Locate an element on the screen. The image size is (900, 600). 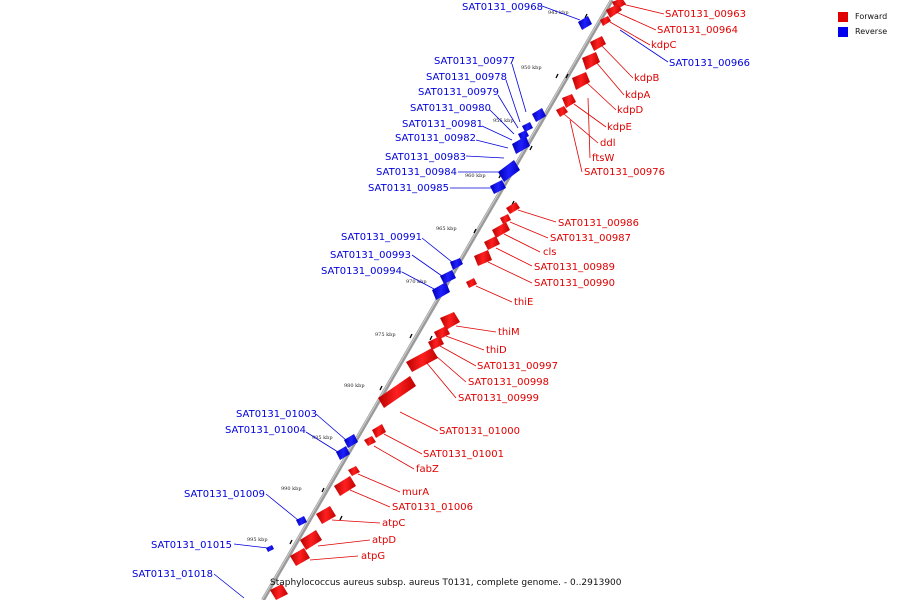
gene-block-atpD is located at coordinates (311, 540).